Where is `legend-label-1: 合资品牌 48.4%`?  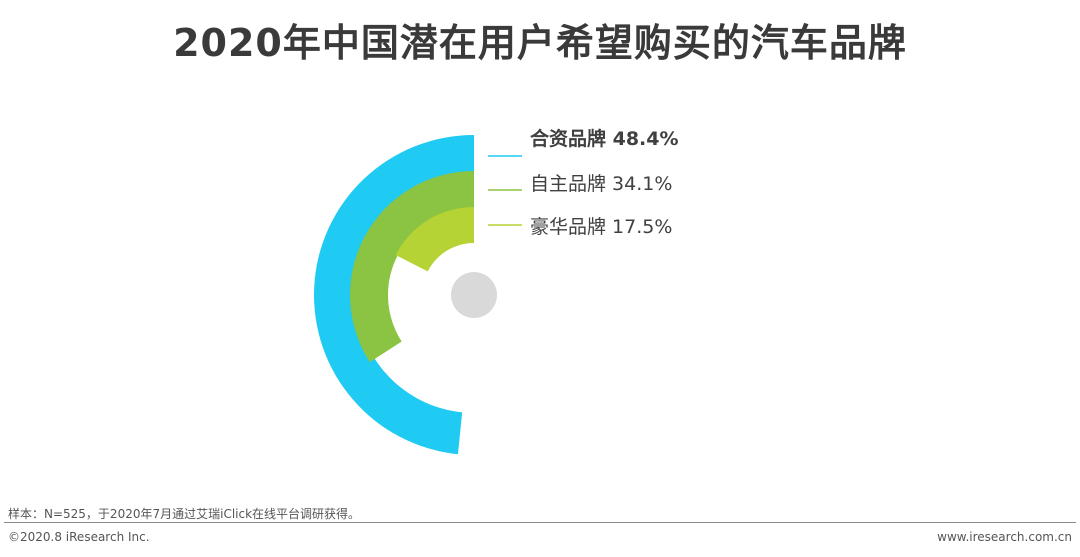 legend-label-1: 合资品牌 48.4% is located at coordinates (604, 138).